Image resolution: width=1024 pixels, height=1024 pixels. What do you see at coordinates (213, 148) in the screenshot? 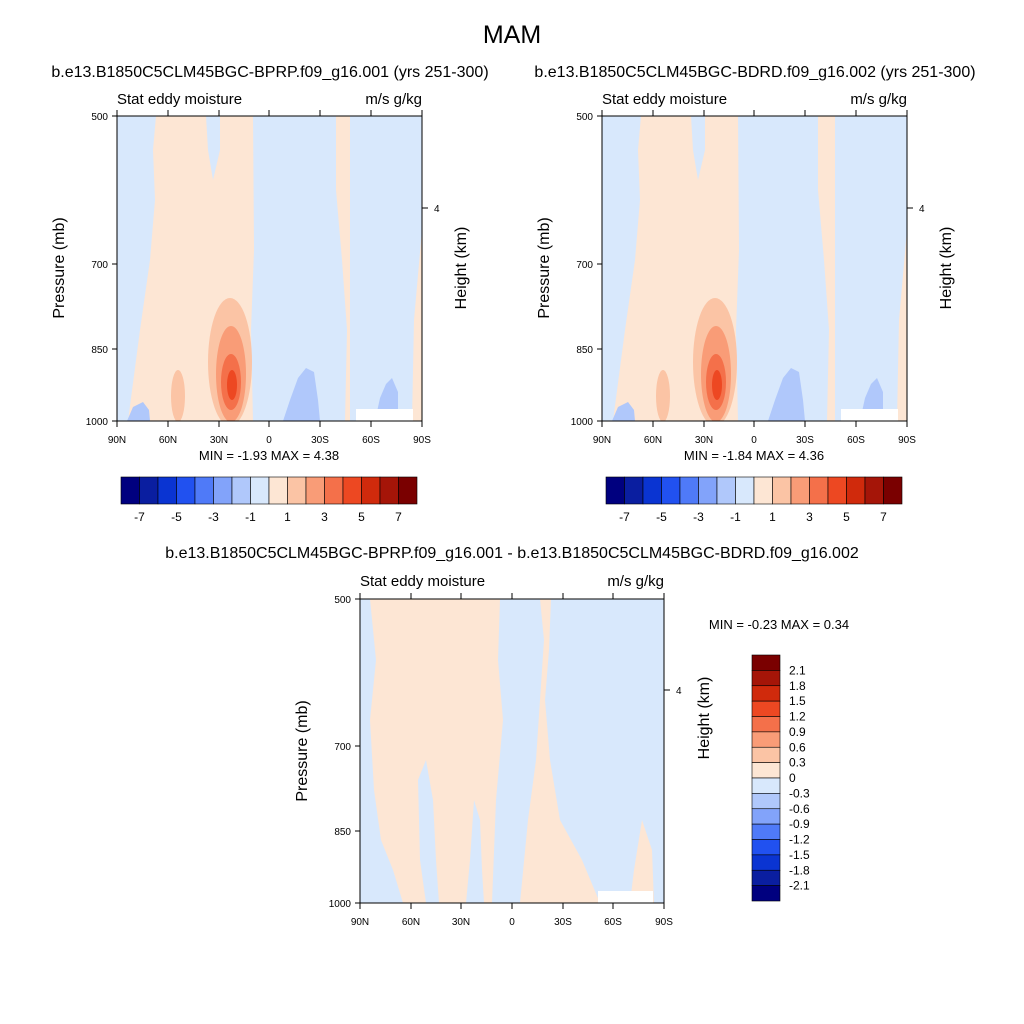
I see `panel-1-negative-region-nh-streak` at bounding box center [213, 148].